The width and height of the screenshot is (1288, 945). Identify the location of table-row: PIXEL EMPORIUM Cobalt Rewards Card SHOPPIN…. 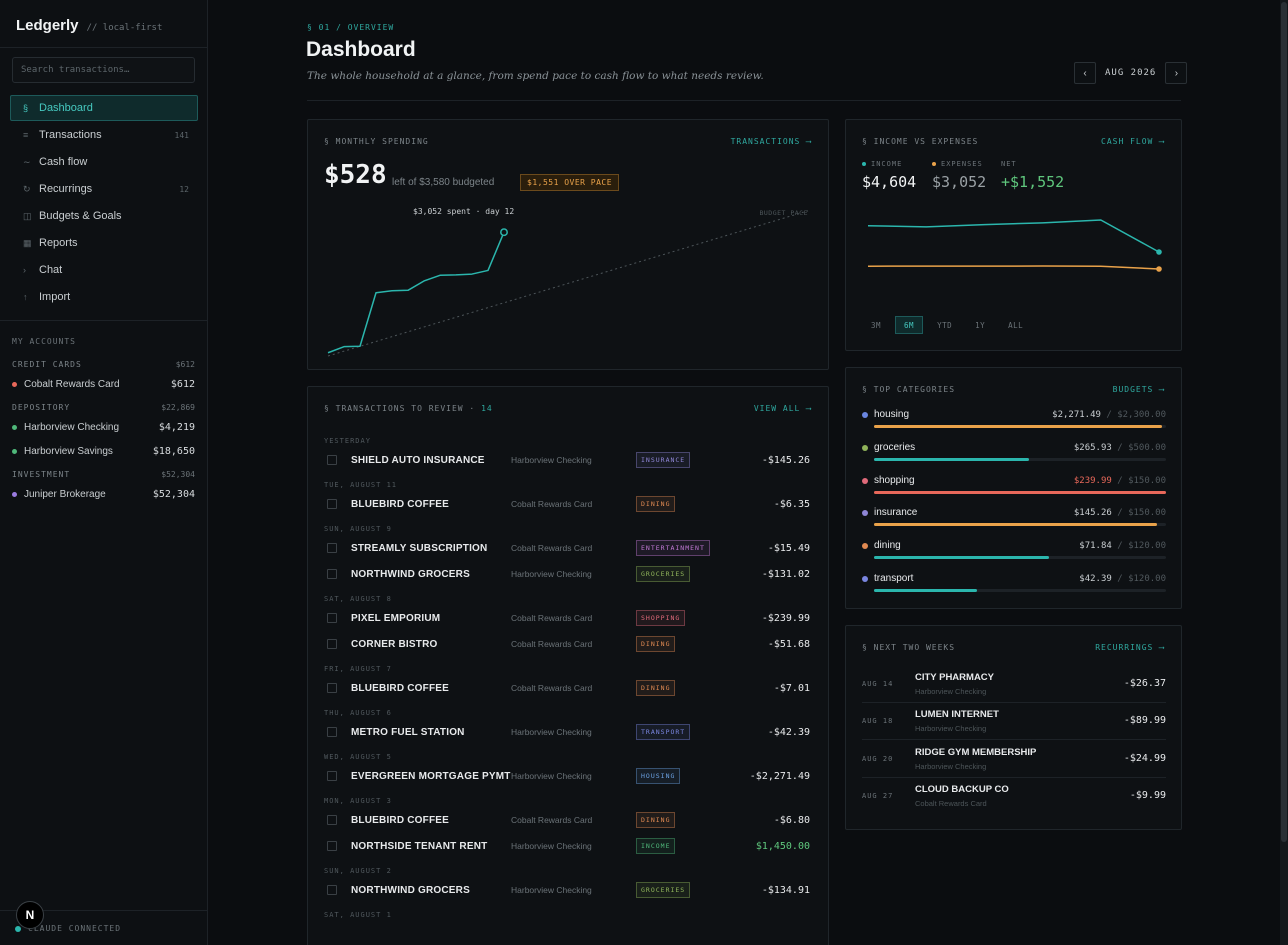
(567, 618).